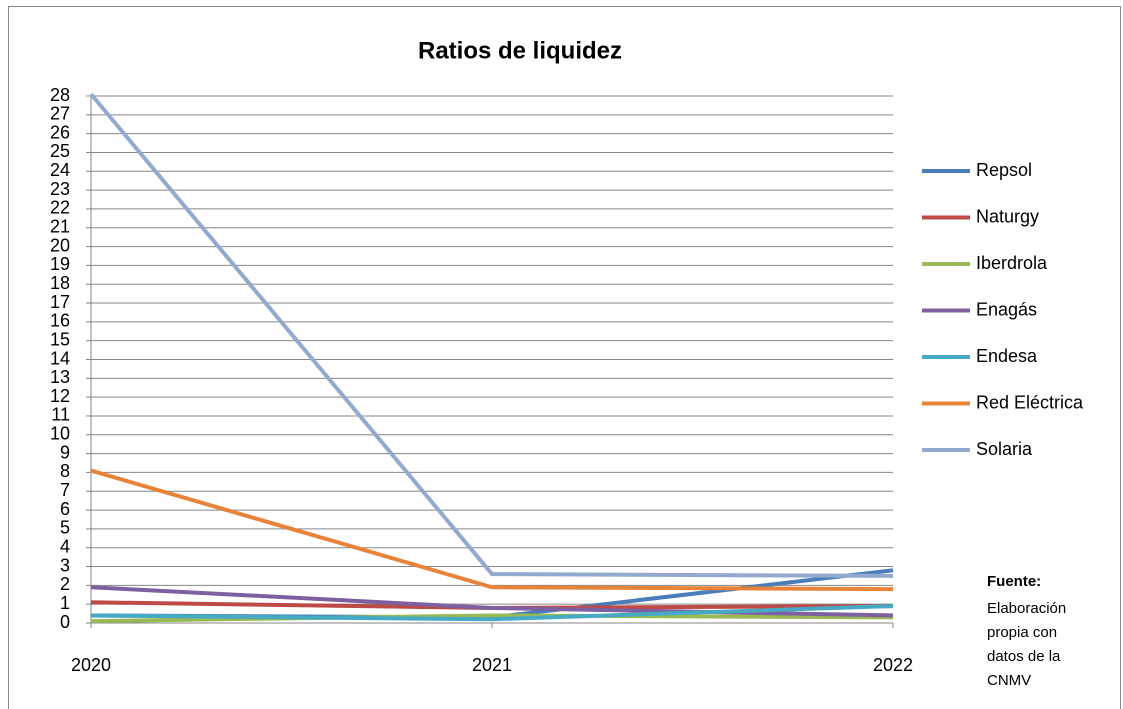  What do you see at coordinates (60, 132) in the screenshot?
I see `y-tick-label: 26` at bounding box center [60, 132].